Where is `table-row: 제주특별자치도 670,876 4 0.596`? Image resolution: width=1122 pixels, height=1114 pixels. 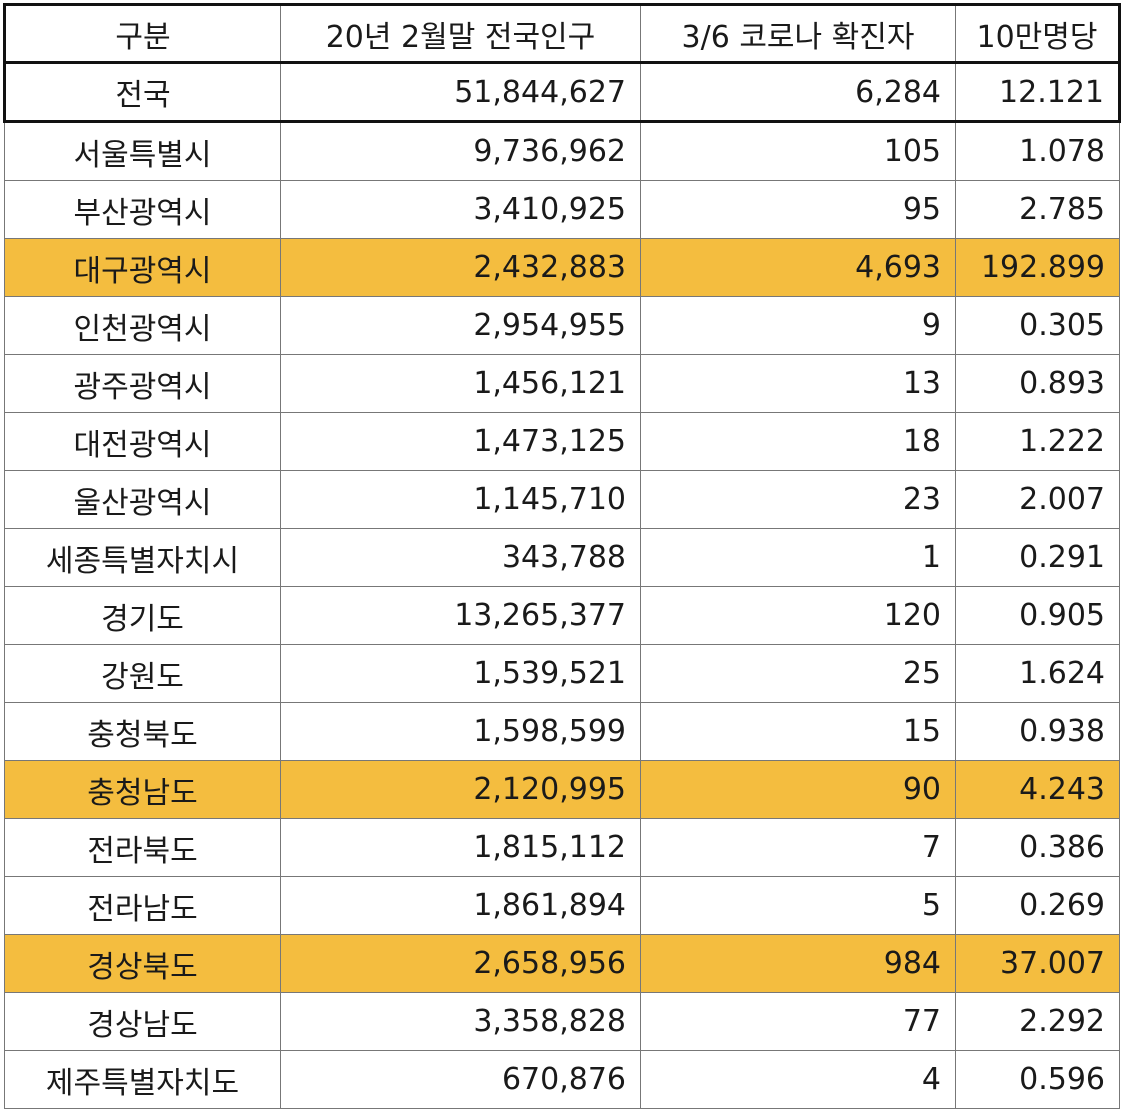
table-row: 제주특별자치도 670,876 4 0.596 is located at coordinates (562, 1079).